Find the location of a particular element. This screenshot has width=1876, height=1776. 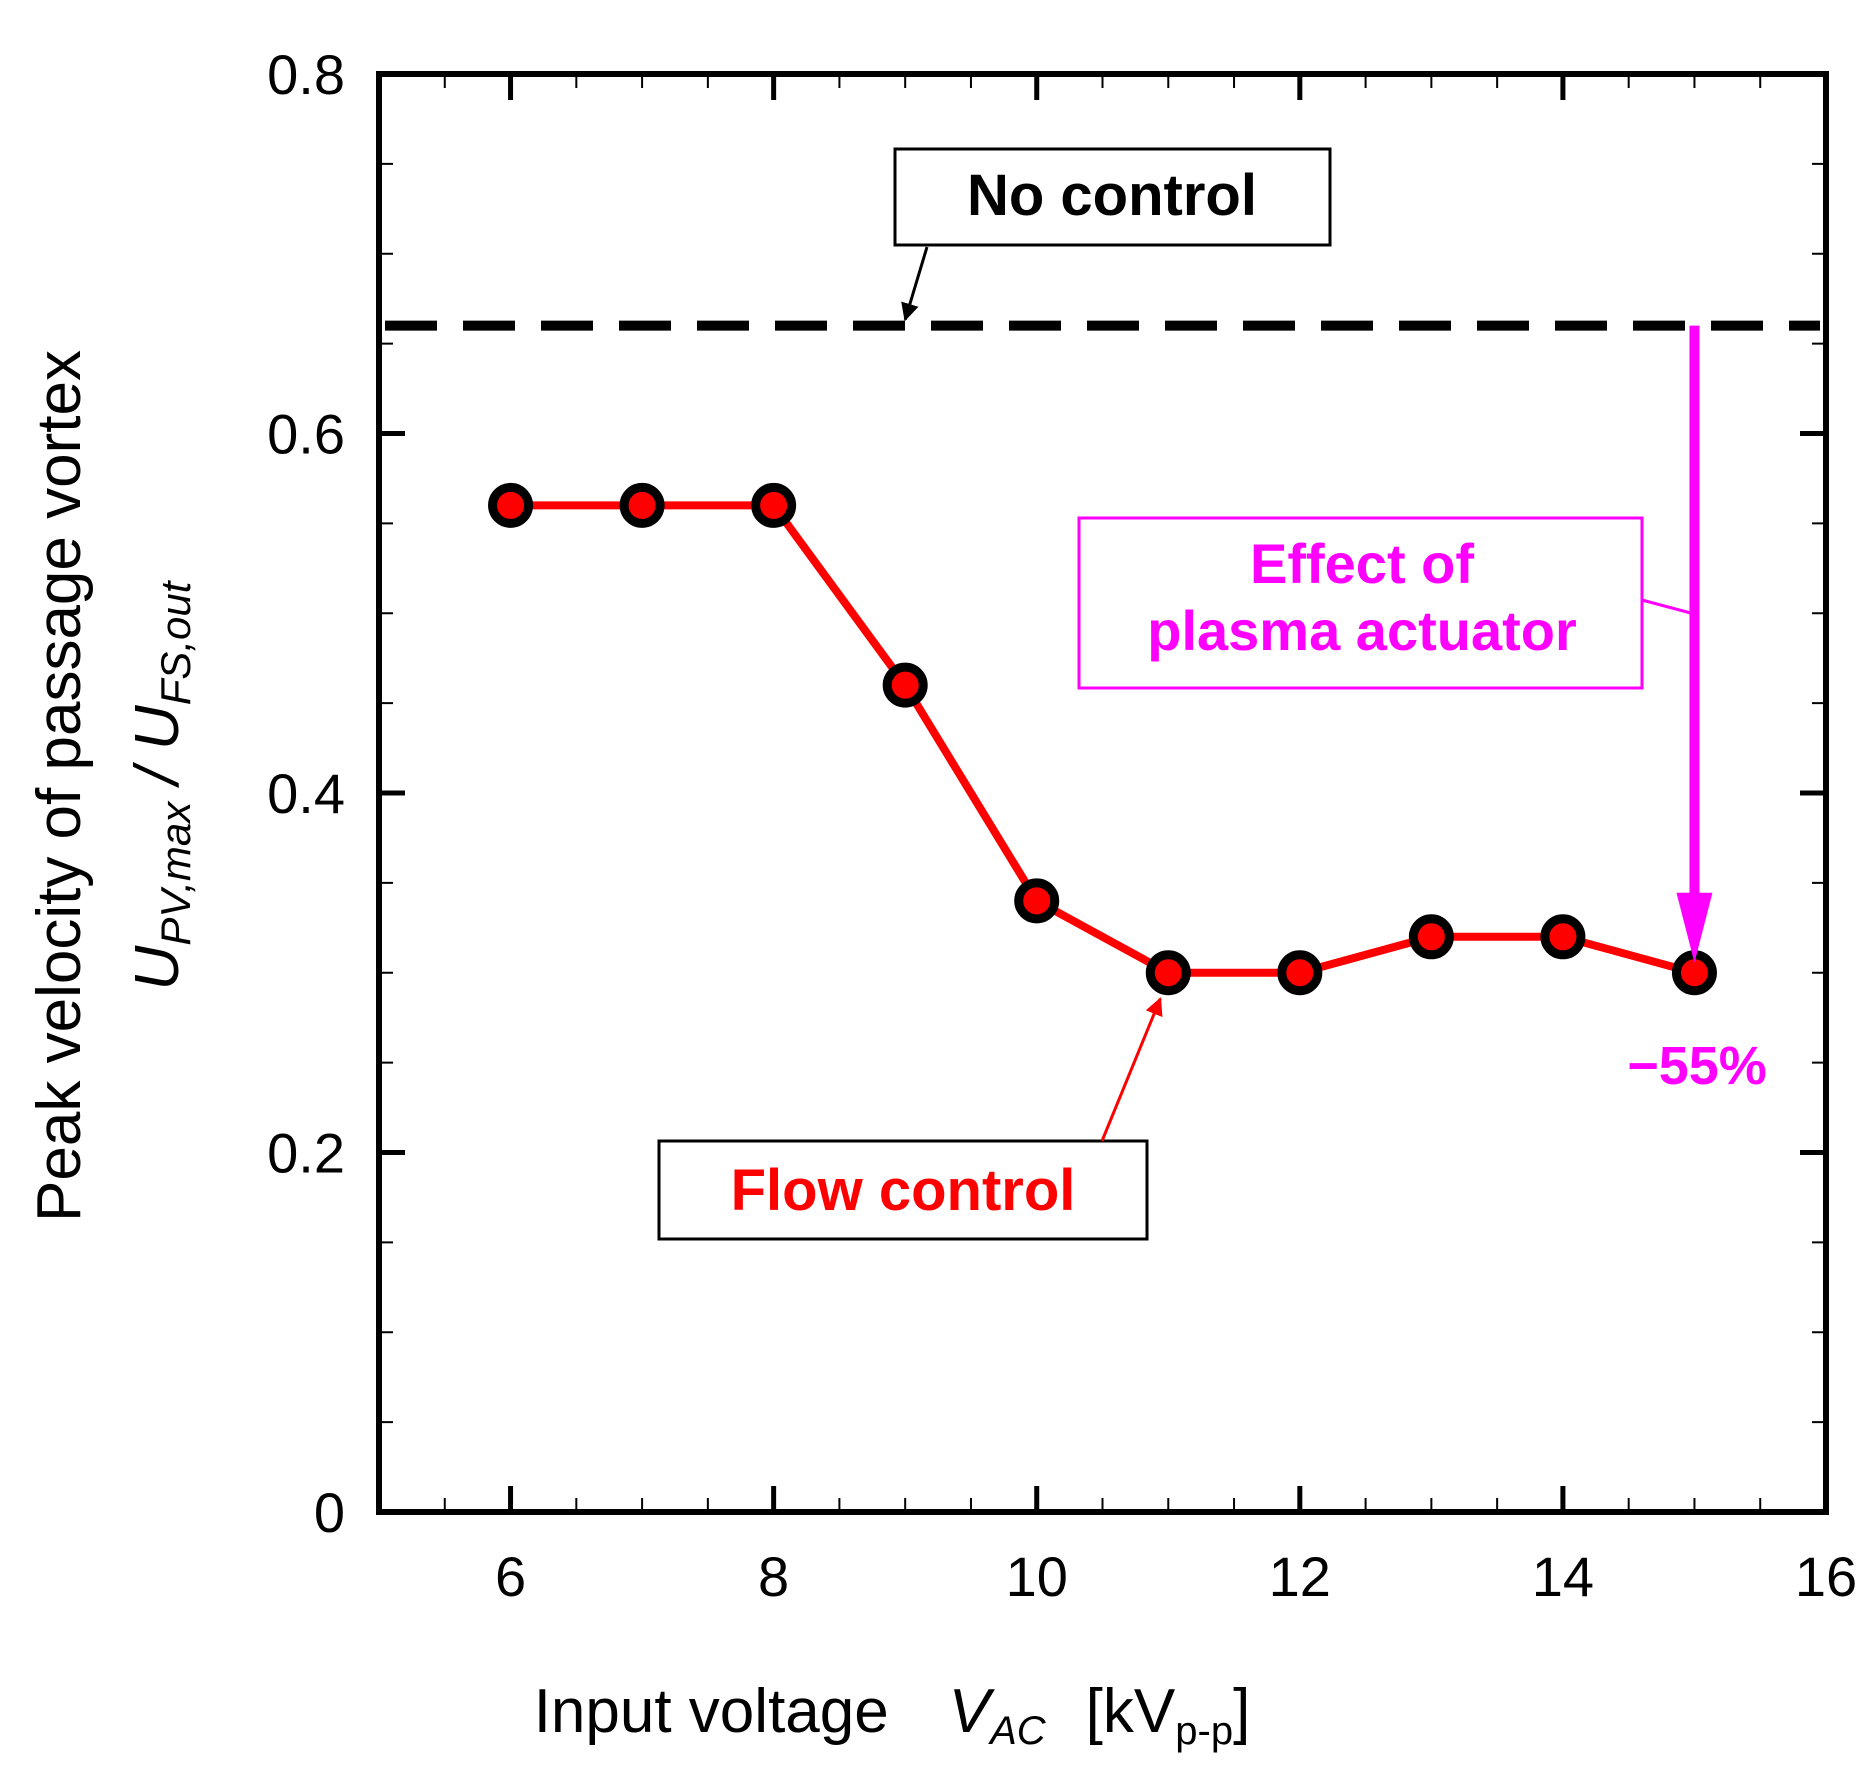

y-tick-labels: 0 0.2 0.4 0.6 0.8 is located at coordinates (306, 793).